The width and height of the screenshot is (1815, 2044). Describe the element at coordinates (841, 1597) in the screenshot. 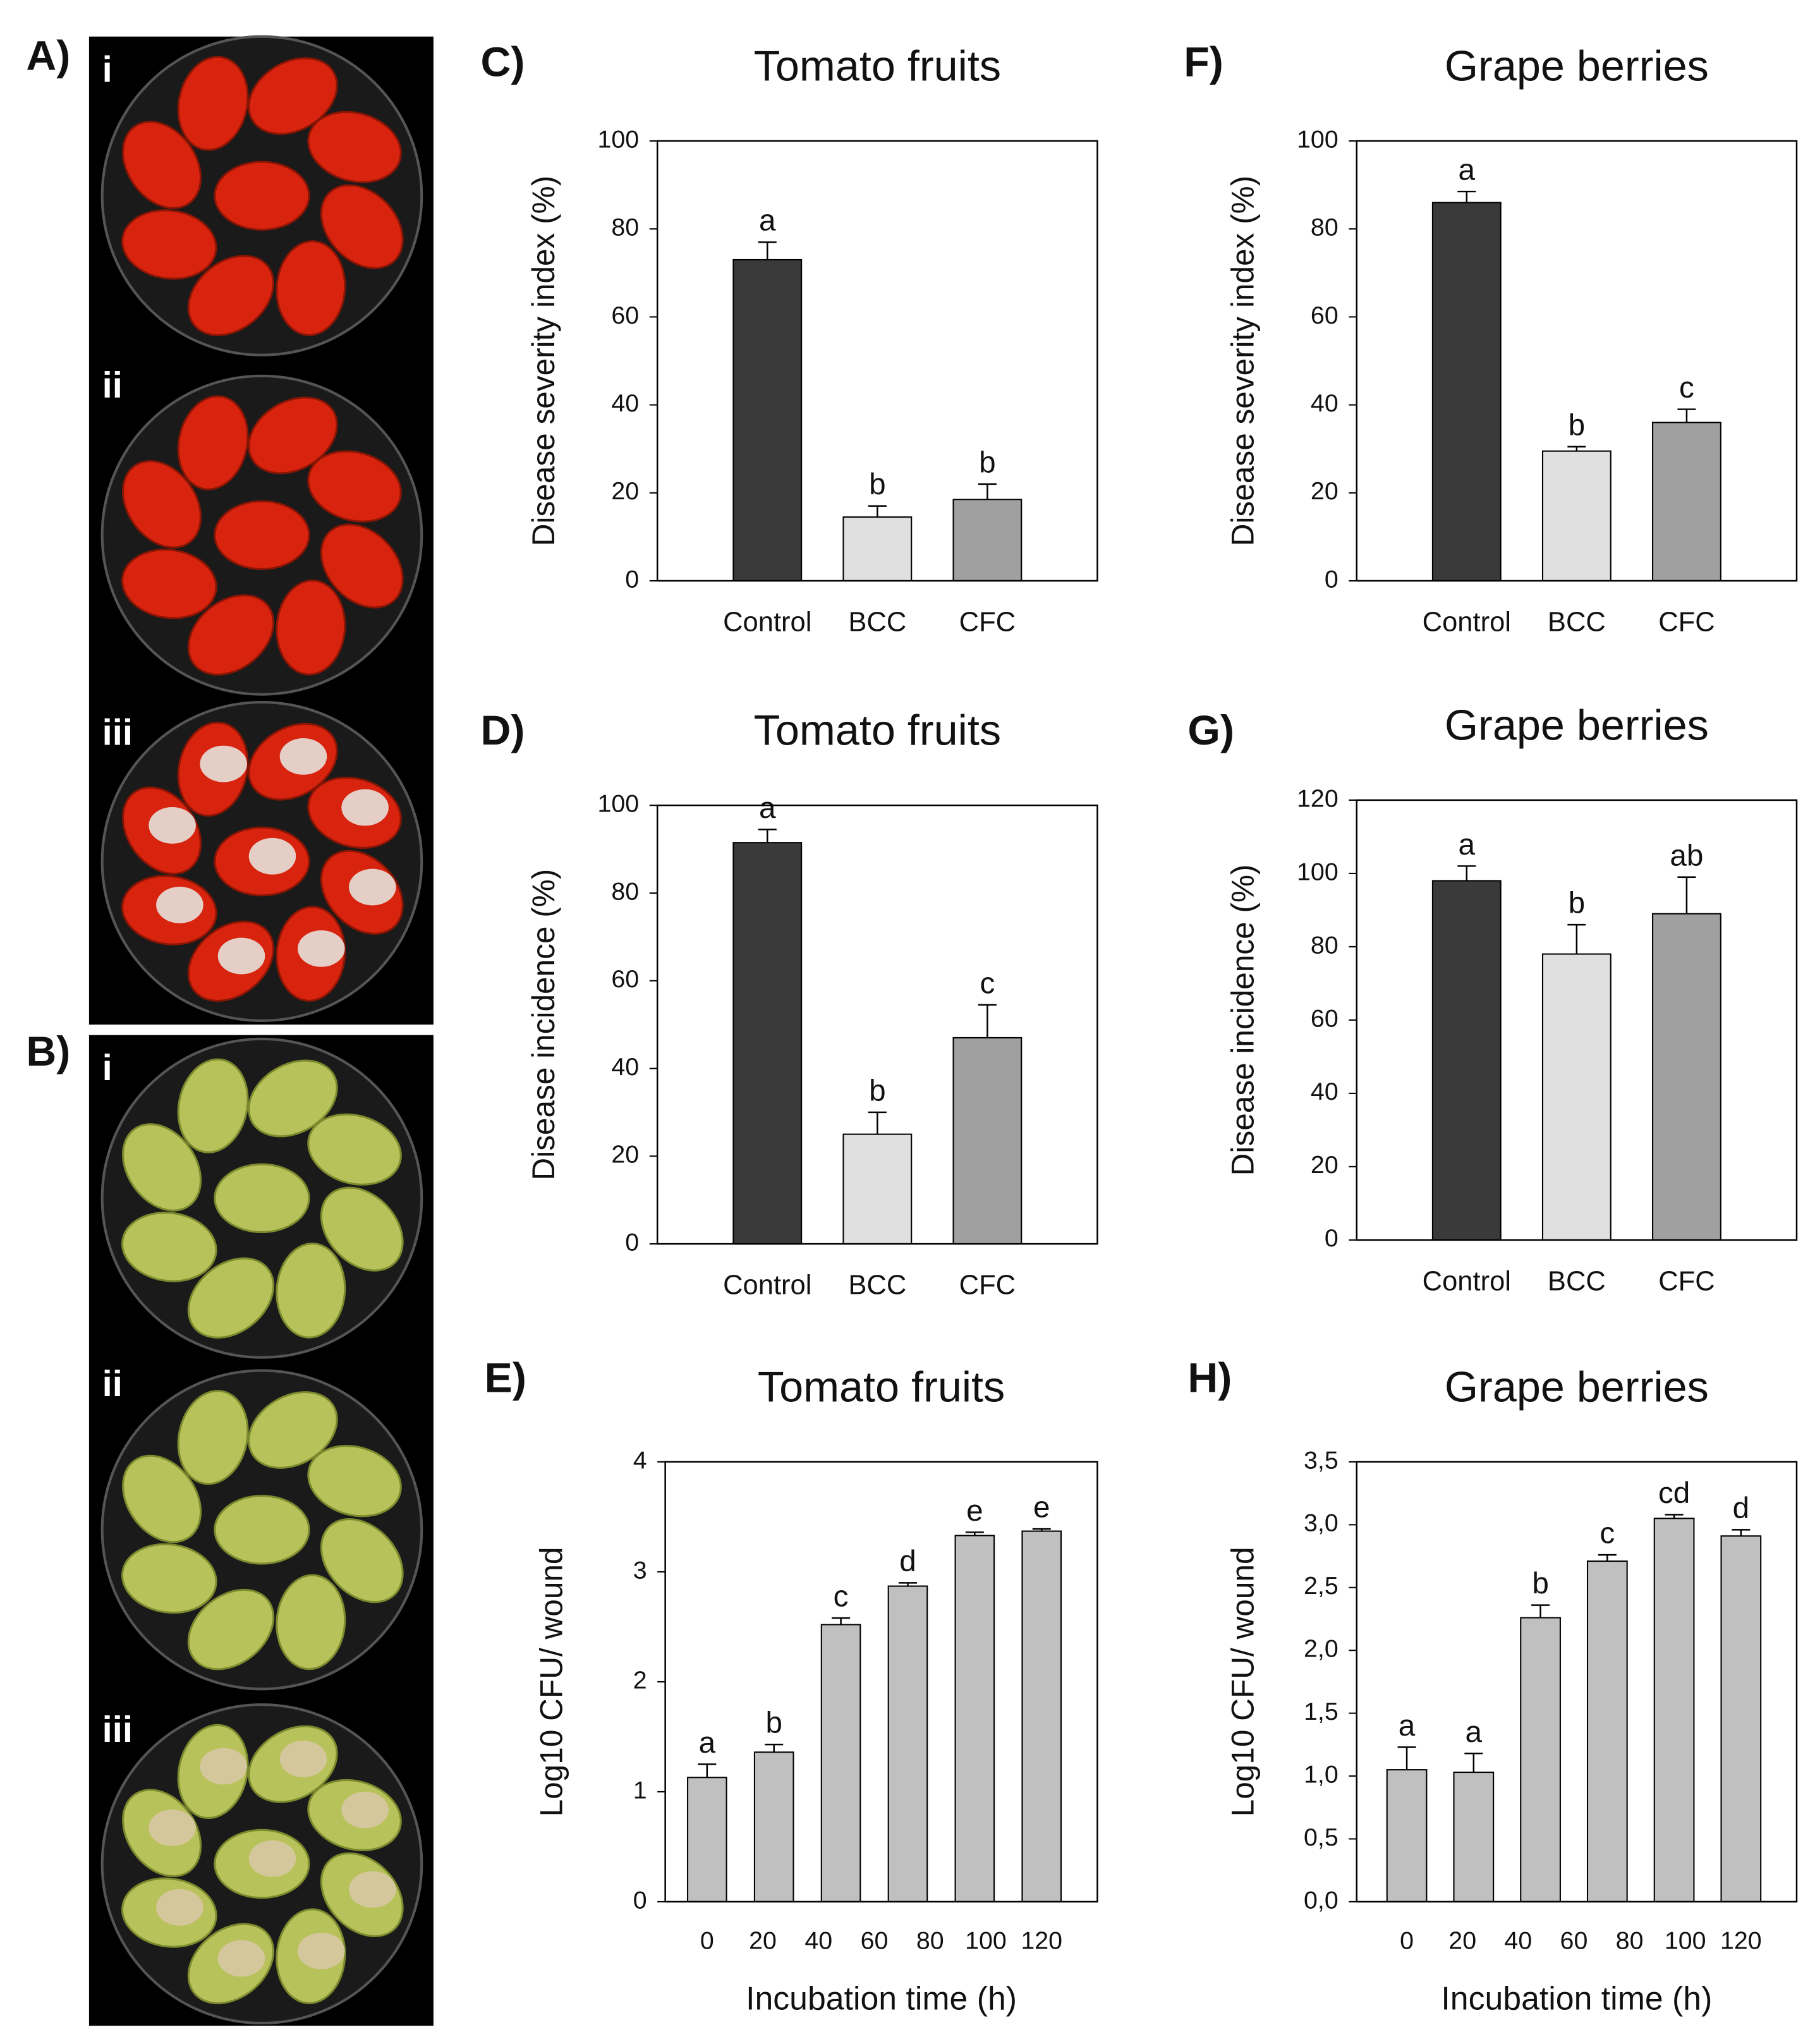

I see `significance-letter: c` at that location.